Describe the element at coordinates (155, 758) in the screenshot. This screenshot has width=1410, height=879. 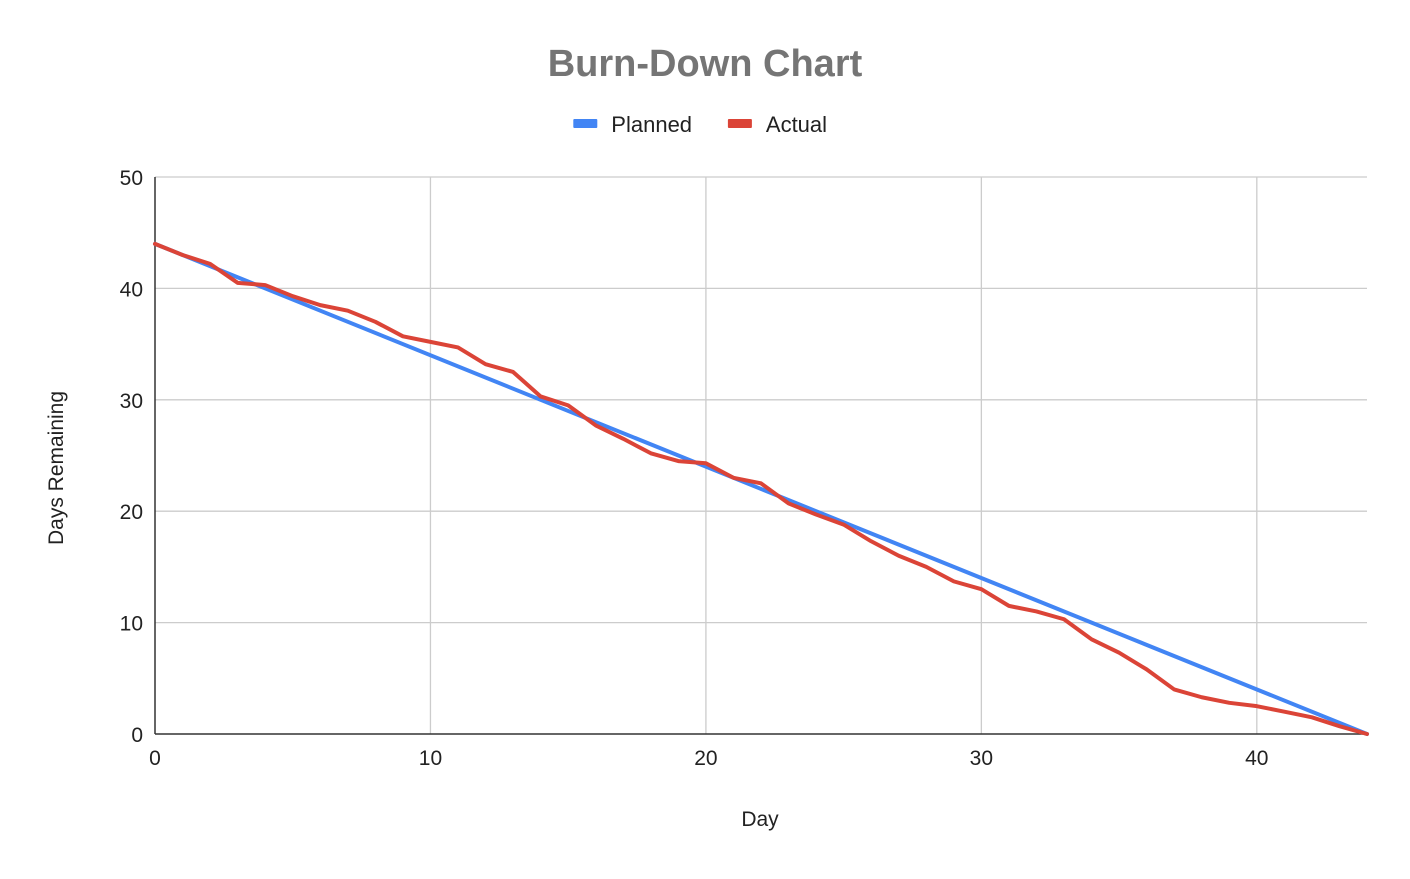
I see `x-tick-label: 0` at that location.